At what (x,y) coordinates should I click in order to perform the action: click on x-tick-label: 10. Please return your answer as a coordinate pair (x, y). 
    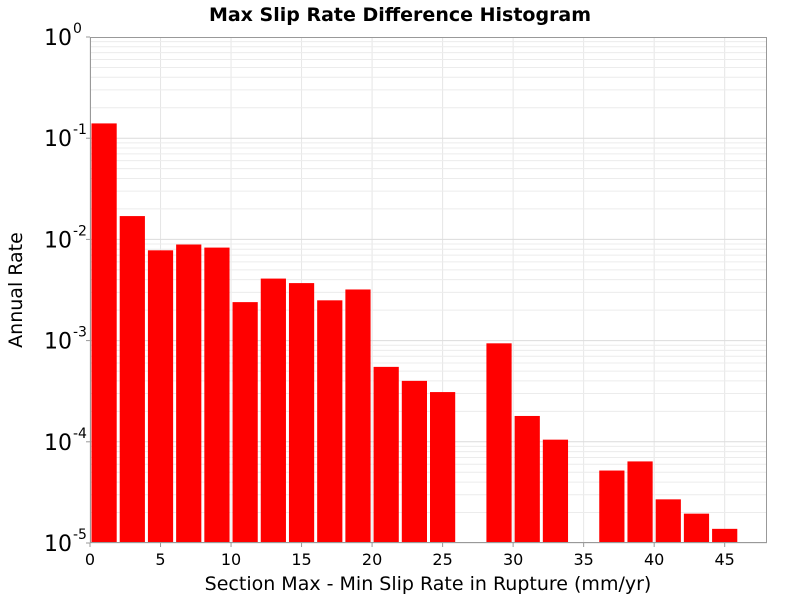
    Looking at the image, I should click on (231, 559).